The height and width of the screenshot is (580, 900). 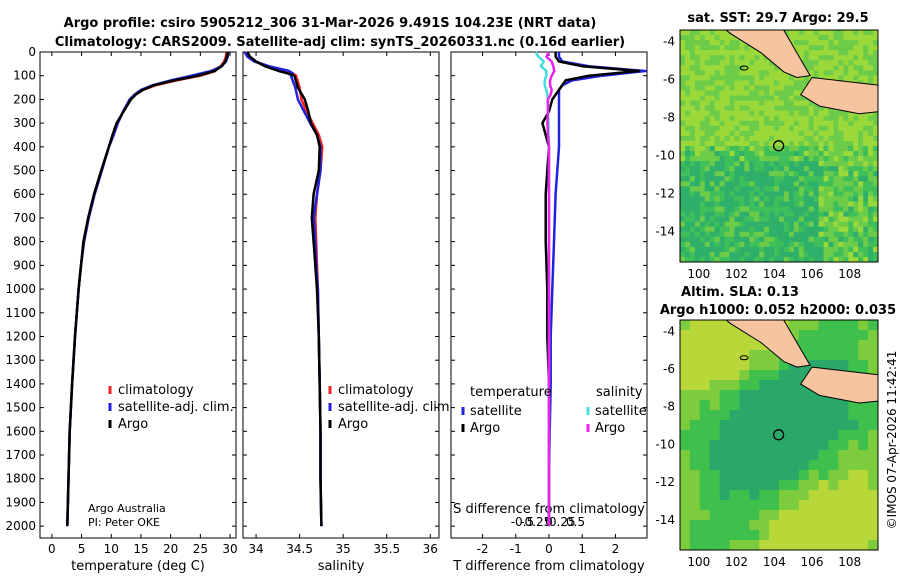 What do you see at coordinates (396, 407) in the screenshot?
I see `legend-label: satellite-adj. clim.` at bounding box center [396, 407].